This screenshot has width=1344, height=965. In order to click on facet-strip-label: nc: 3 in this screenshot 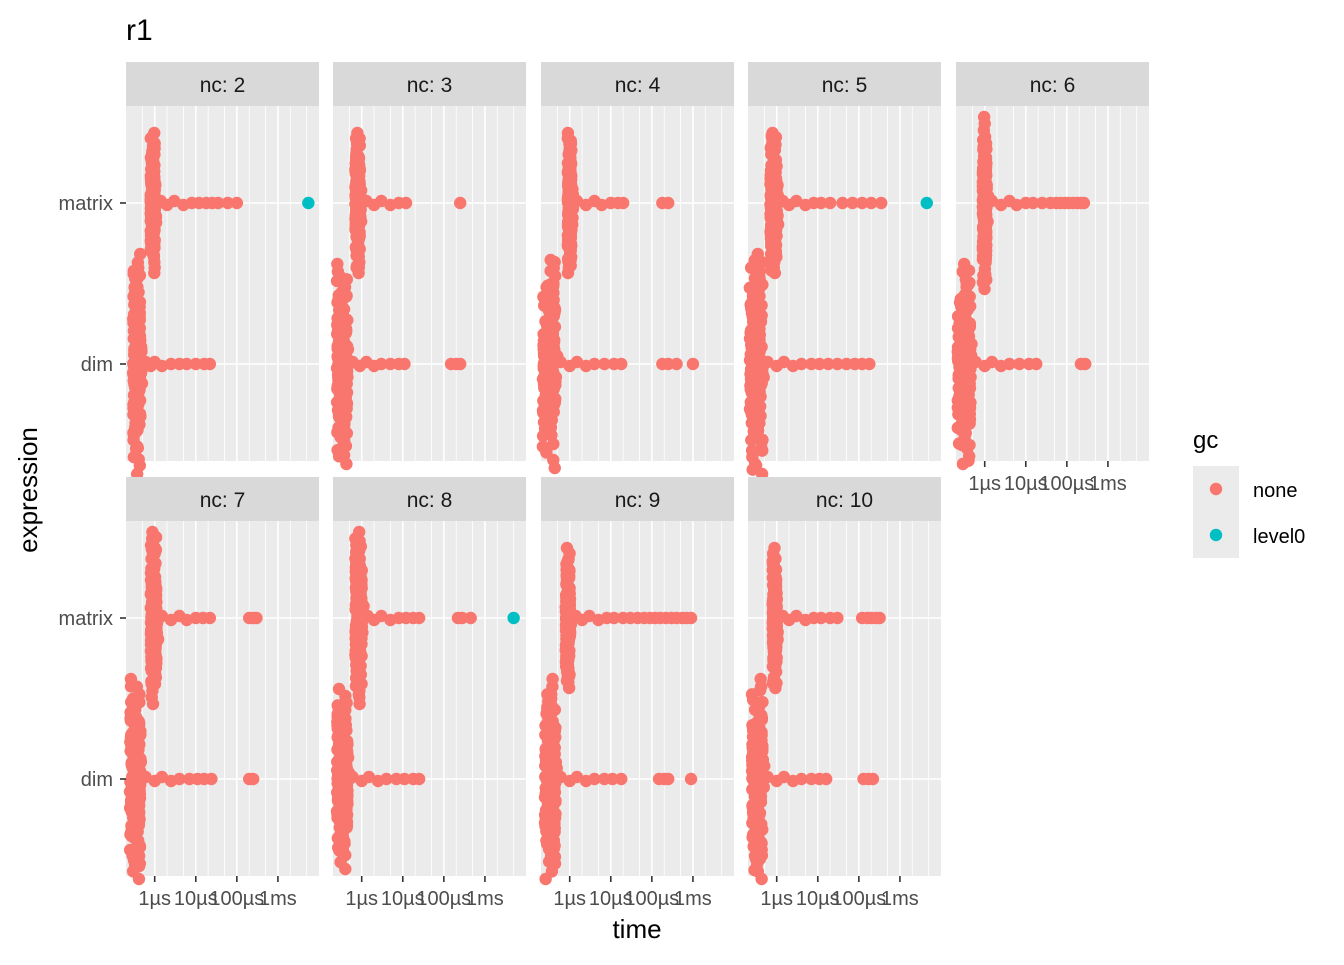, I will do `click(430, 85)`.